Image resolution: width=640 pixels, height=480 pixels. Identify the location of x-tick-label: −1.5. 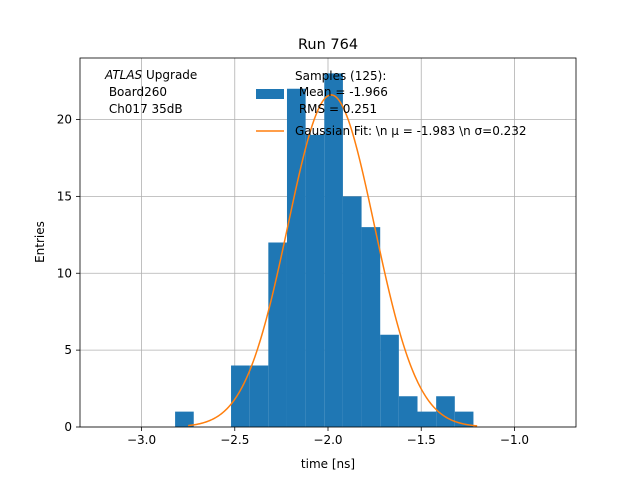
(421, 440).